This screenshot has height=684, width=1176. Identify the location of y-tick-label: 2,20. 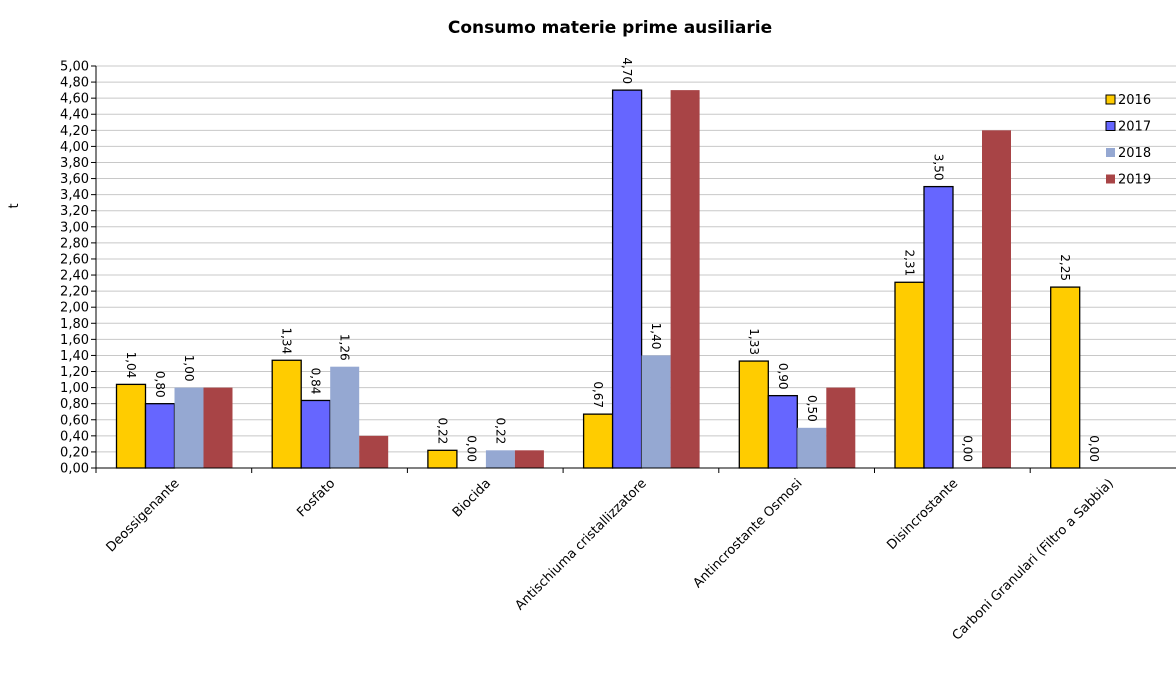
(74, 292).